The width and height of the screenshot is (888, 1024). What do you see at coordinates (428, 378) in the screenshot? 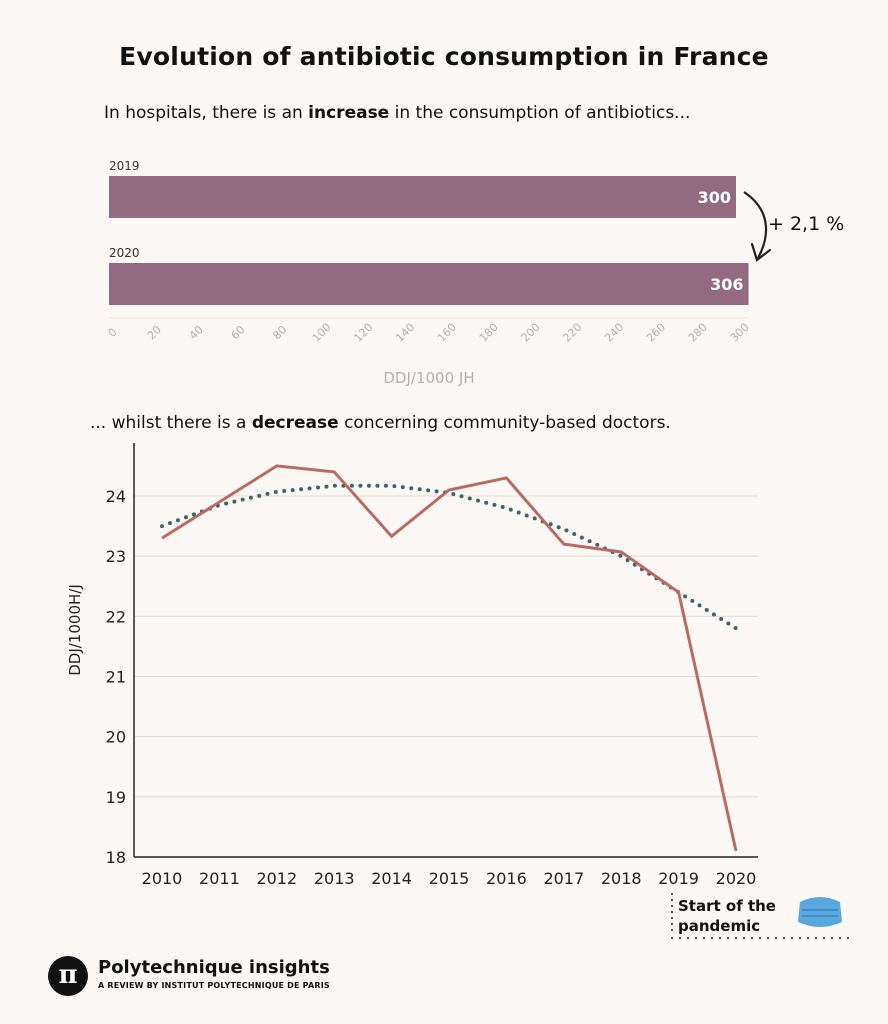
I see `x-axis-title: DDJ/1000 JH` at bounding box center [428, 378].